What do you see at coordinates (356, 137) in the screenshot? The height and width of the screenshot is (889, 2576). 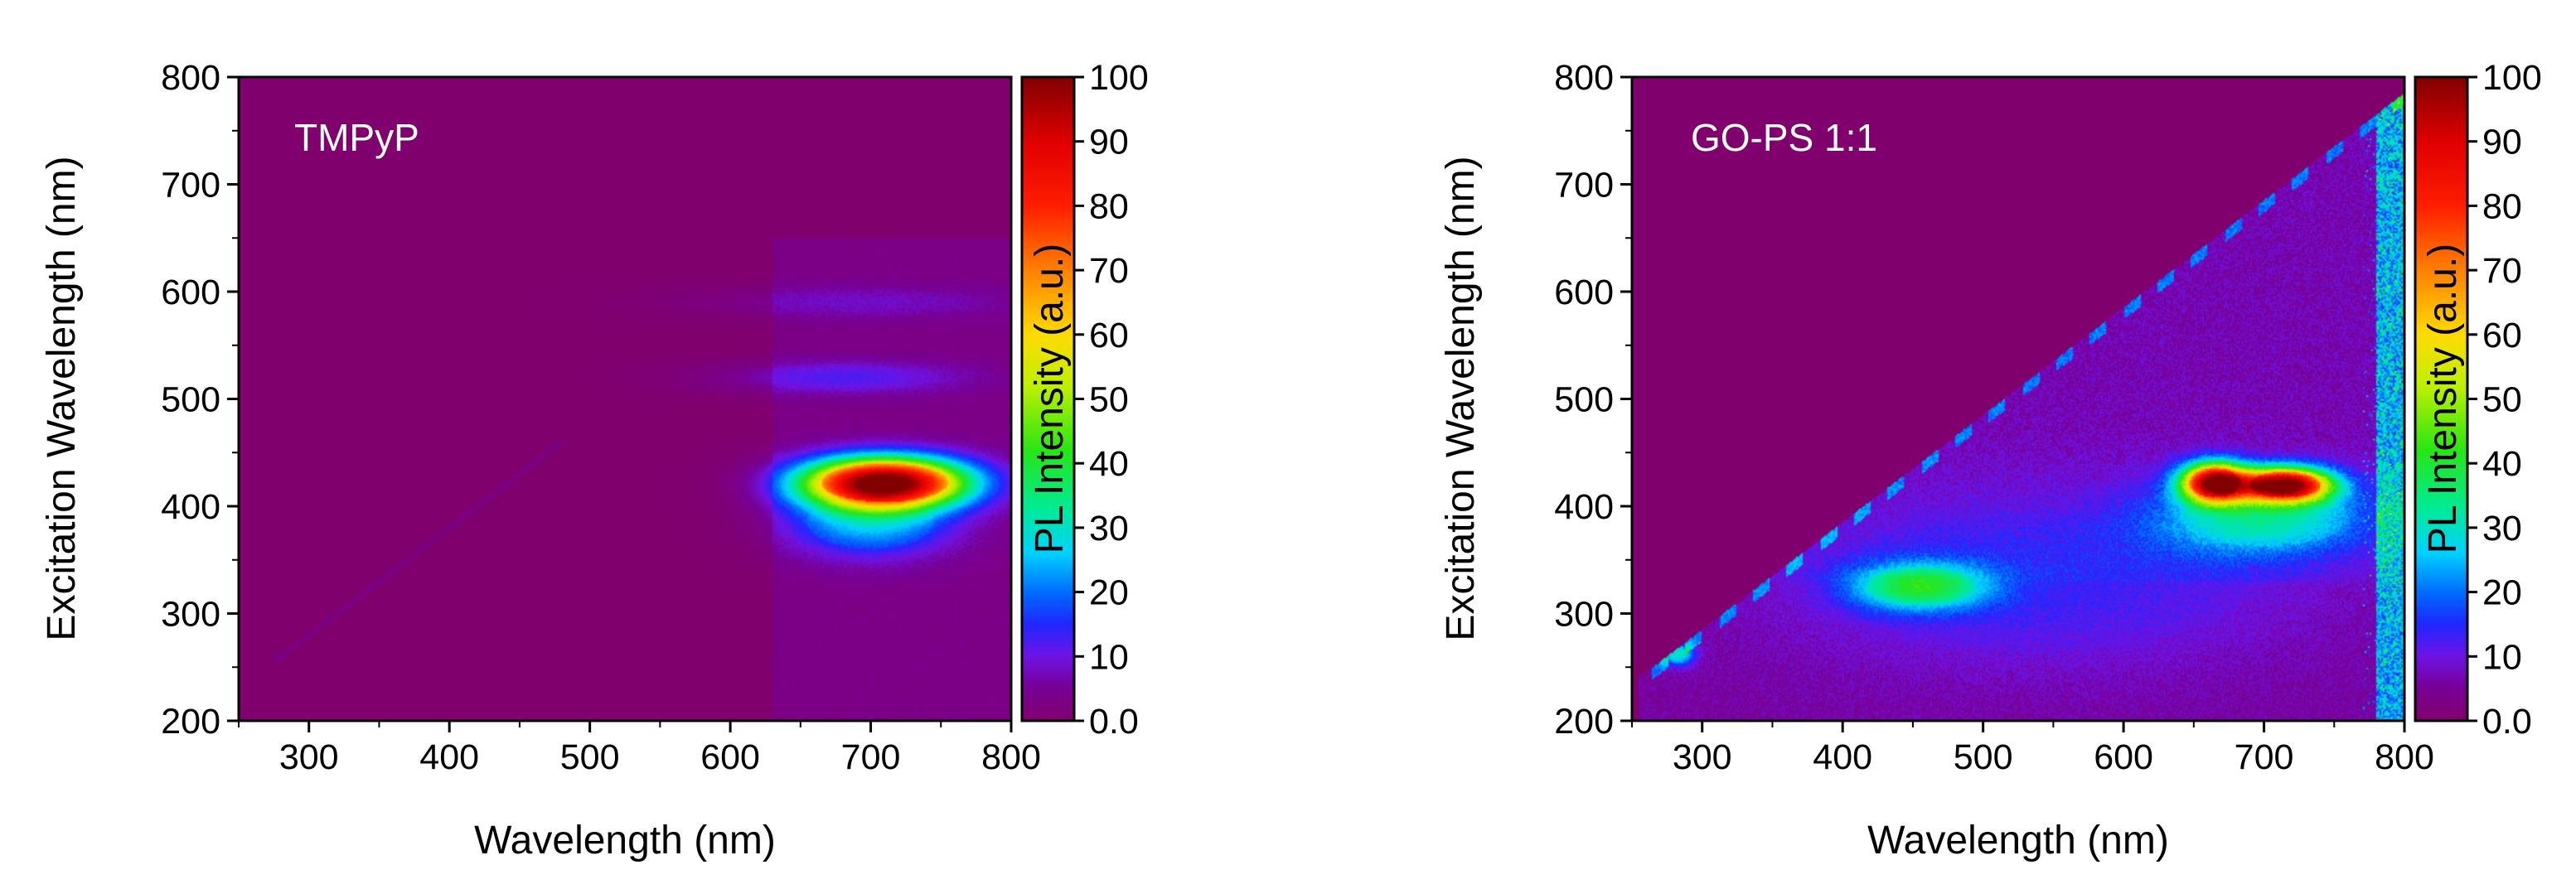 I see `panel-label-1: TMPyP` at bounding box center [356, 137].